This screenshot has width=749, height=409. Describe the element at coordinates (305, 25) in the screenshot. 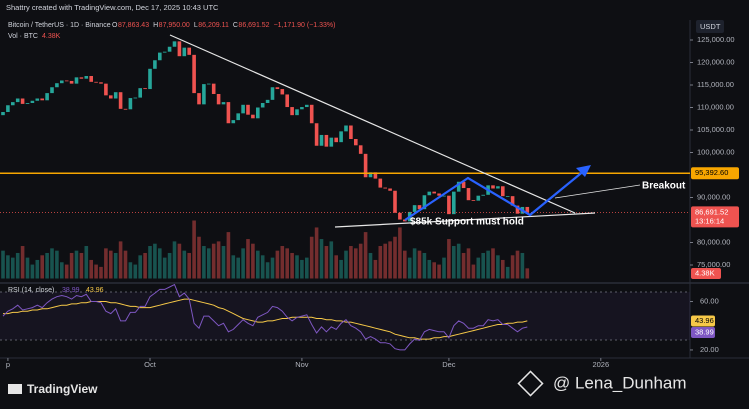

I see `ohlc-item: −1,171.90 (−1.33%)` at that location.